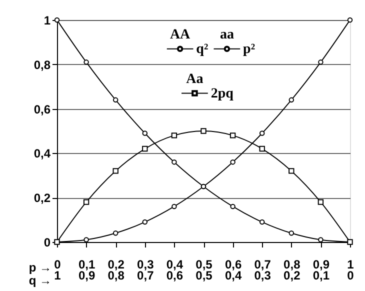 Image resolution: width=365 pixels, height=291 pixels. I want to click on x-tick-label: 0,4, so click(175, 265).